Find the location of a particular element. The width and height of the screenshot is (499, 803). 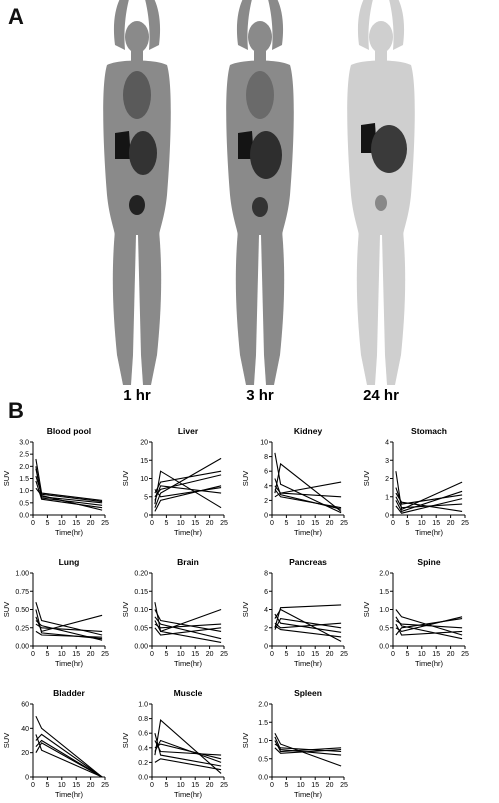

y-tick-label: 1 is located at coordinates (387, 497).